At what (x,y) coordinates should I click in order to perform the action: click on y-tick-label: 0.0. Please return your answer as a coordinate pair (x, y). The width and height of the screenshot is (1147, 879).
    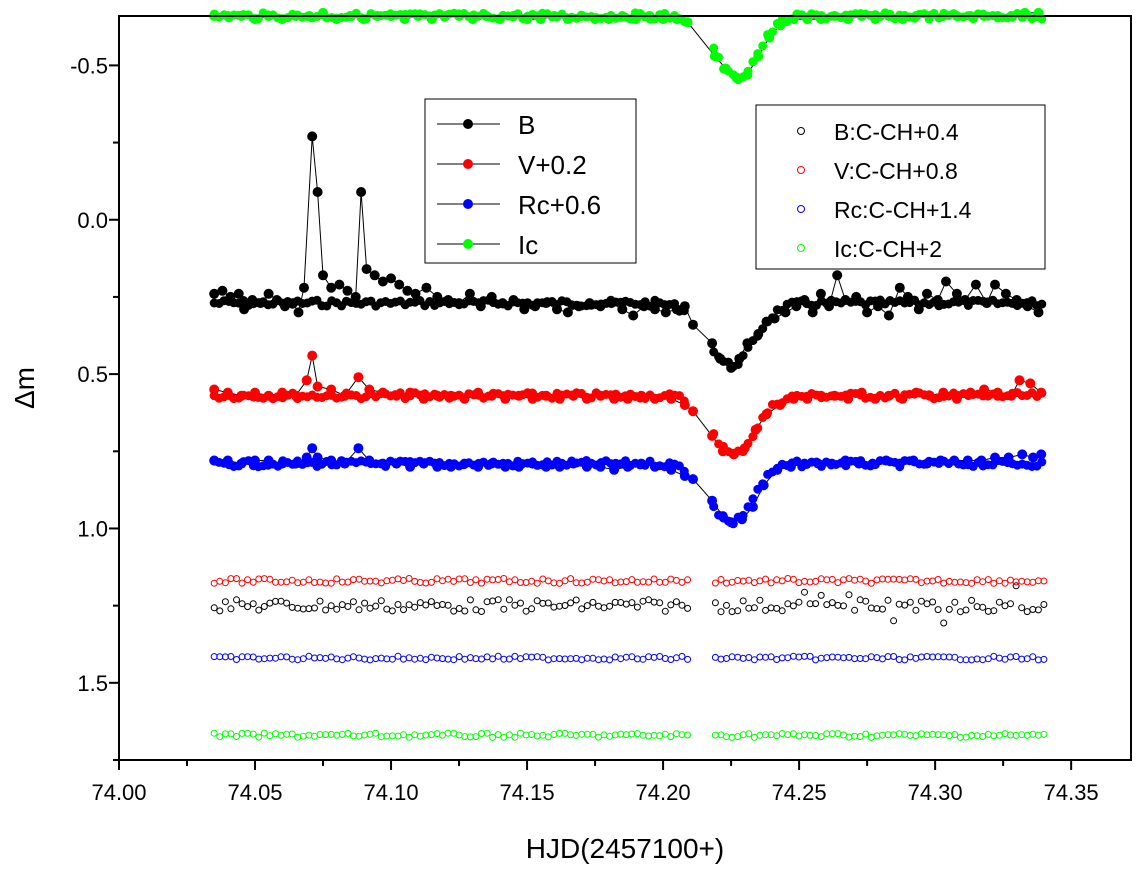
    Looking at the image, I should click on (92, 220).